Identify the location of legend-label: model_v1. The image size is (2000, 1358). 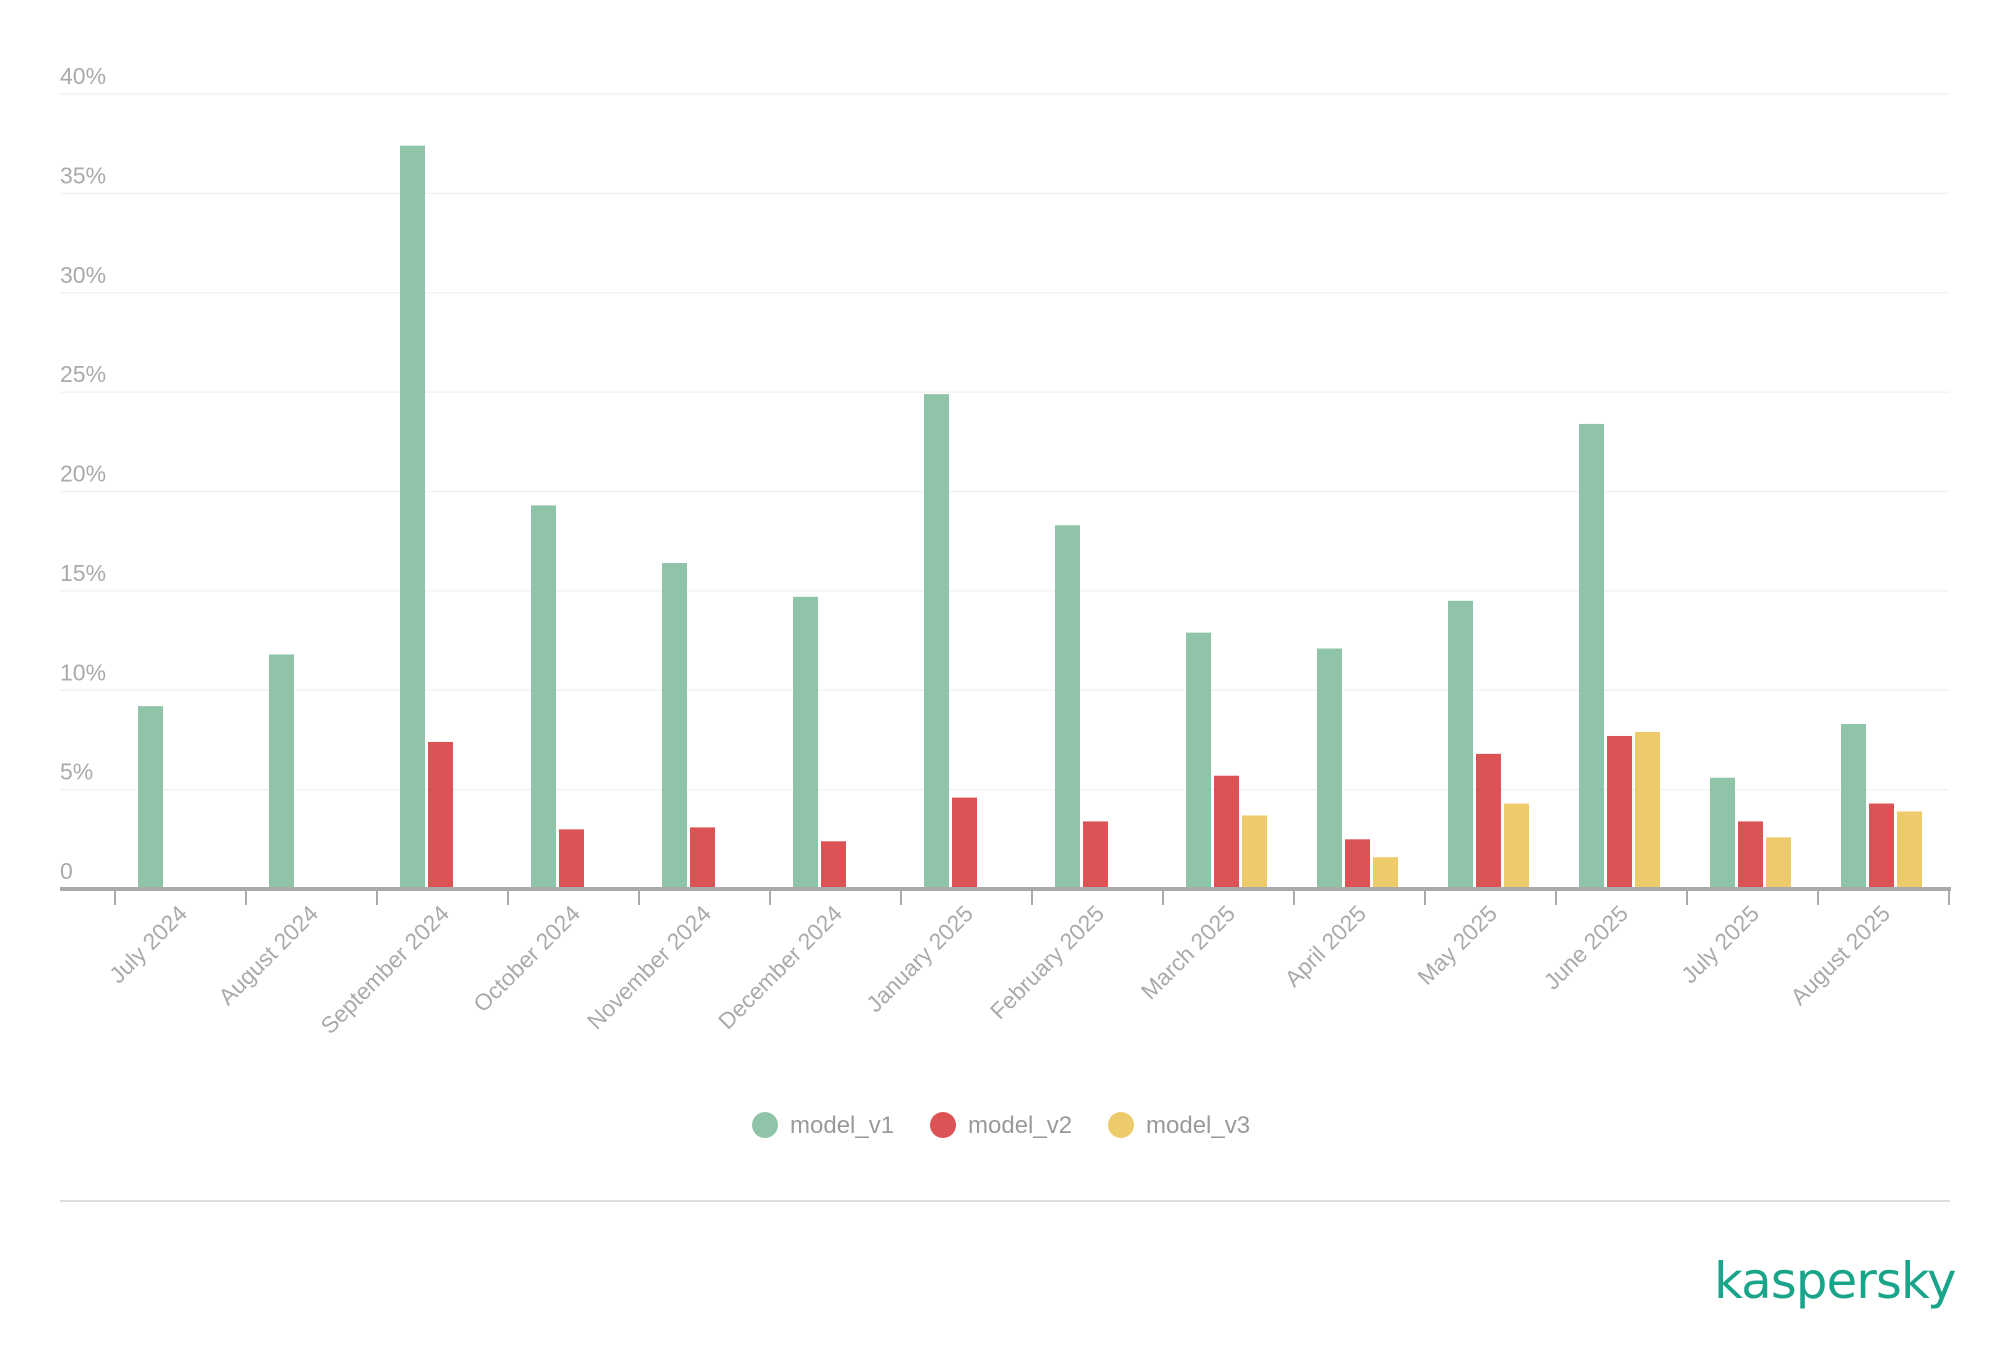
(842, 1125).